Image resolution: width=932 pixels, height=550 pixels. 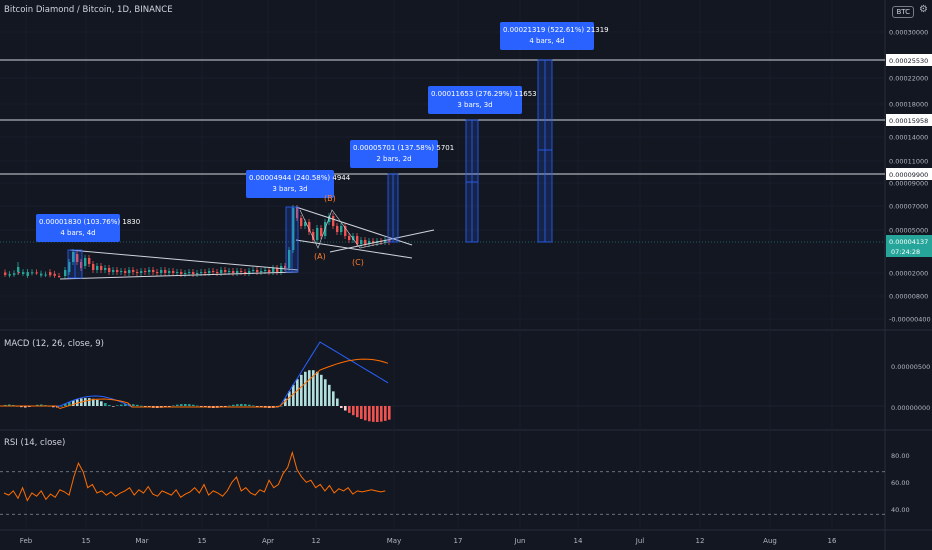 What do you see at coordinates (484, 94) in the screenshot?
I see `annotation-4-line1: 0.00011653 (276.29%) 11653` at bounding box center [484, 94].